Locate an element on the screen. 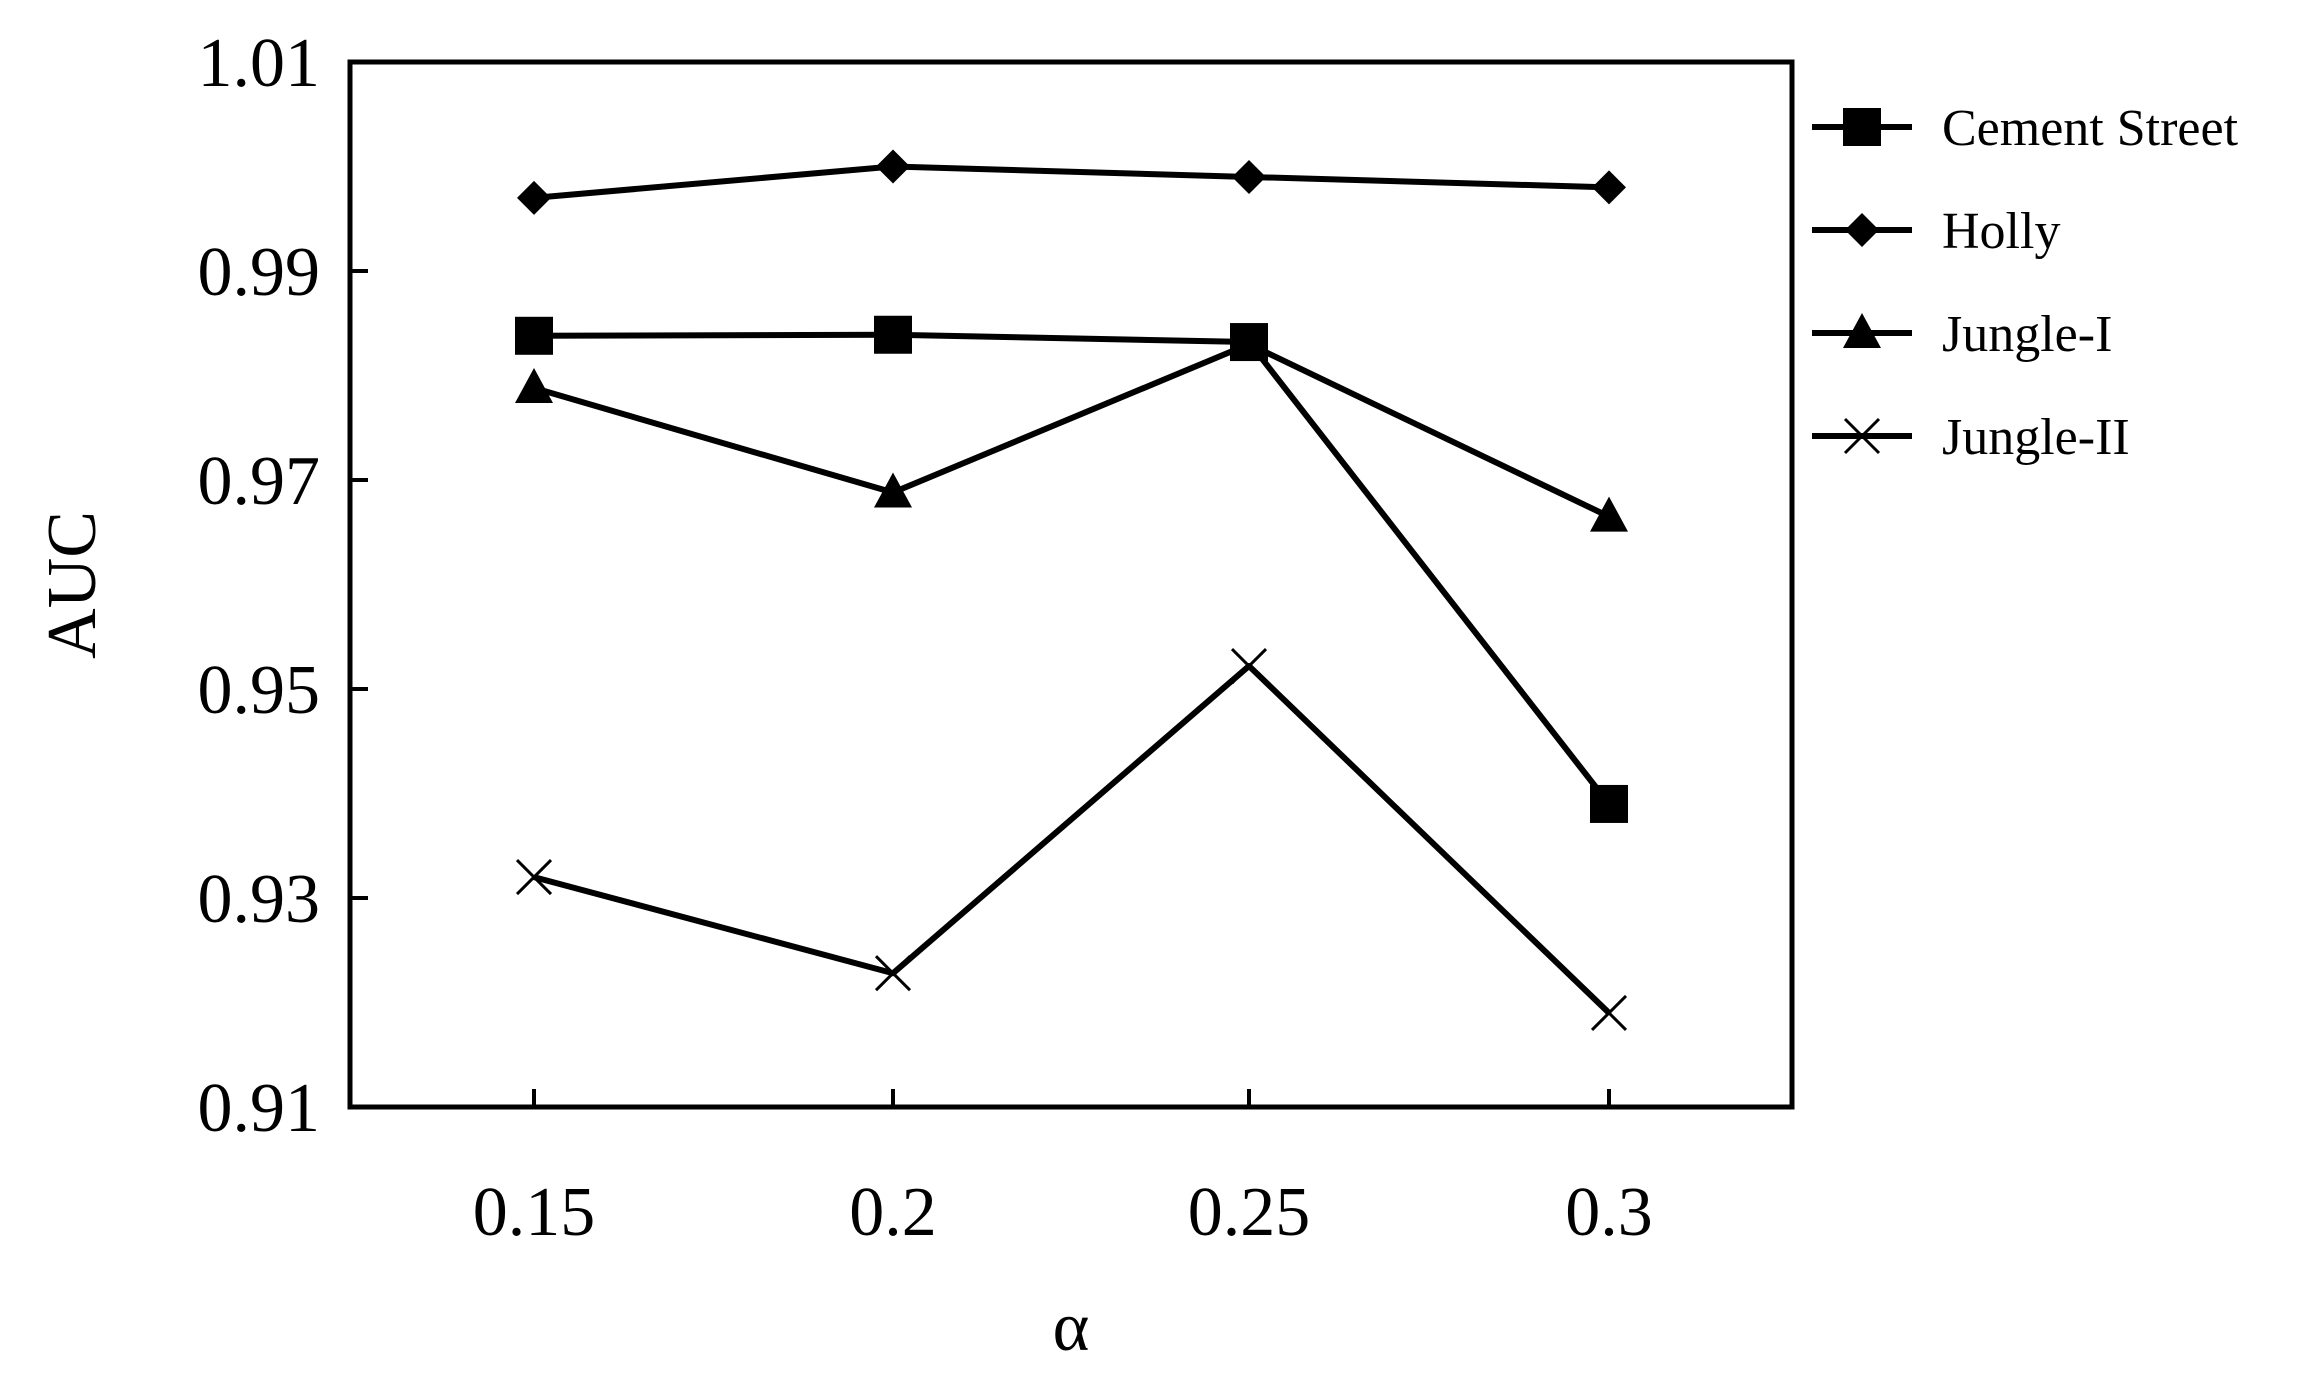  legend-label: Holly is located at coordinates (2001, 231).